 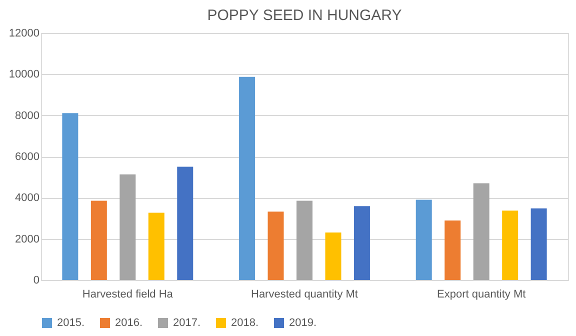 I want to click on y-tick-label: 0, so click(x=36, y=280).